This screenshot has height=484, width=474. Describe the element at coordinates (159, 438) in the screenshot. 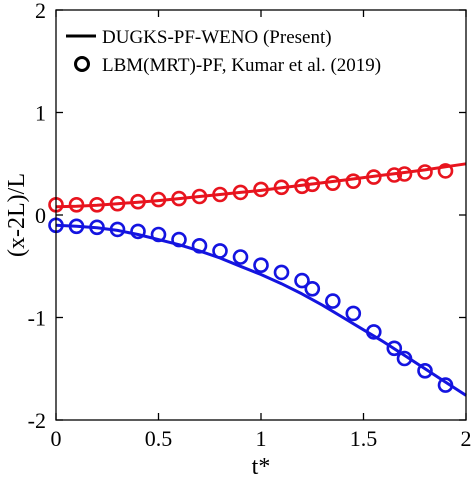

I see `x-tick-label: 0.5` at that location.